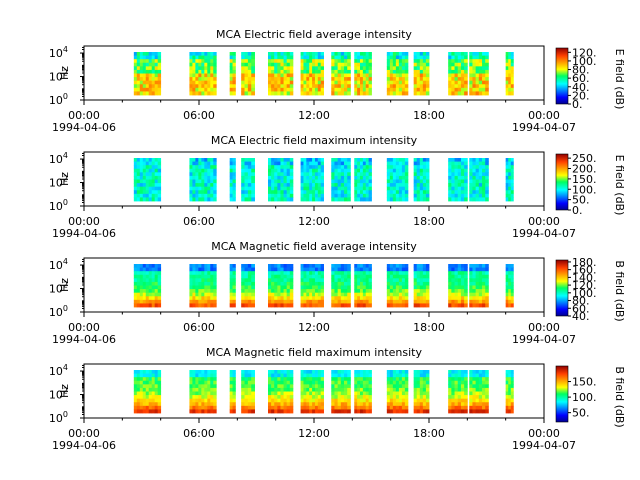  Describe the element at coordinates (323, 180) in the screenshot. I see `heatmap` at that location.